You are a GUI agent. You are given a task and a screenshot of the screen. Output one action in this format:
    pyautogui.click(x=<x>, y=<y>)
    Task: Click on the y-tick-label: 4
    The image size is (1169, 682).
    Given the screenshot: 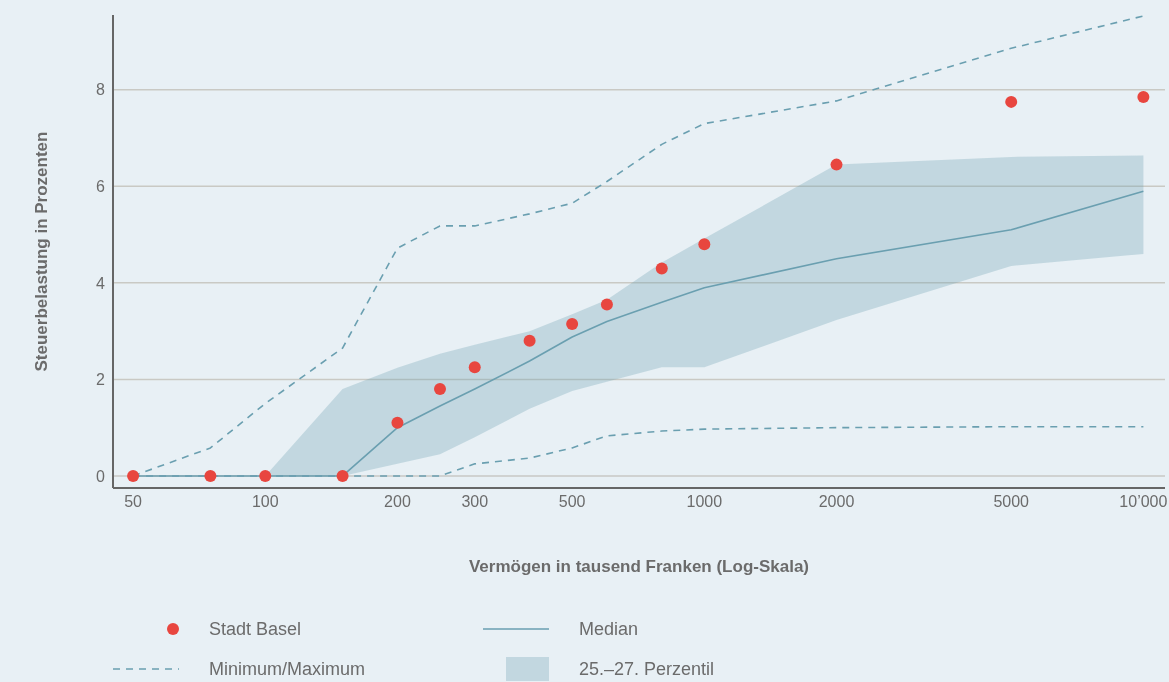 What is the action you would take?
    pyautogui.click(x=101, y=283)
    